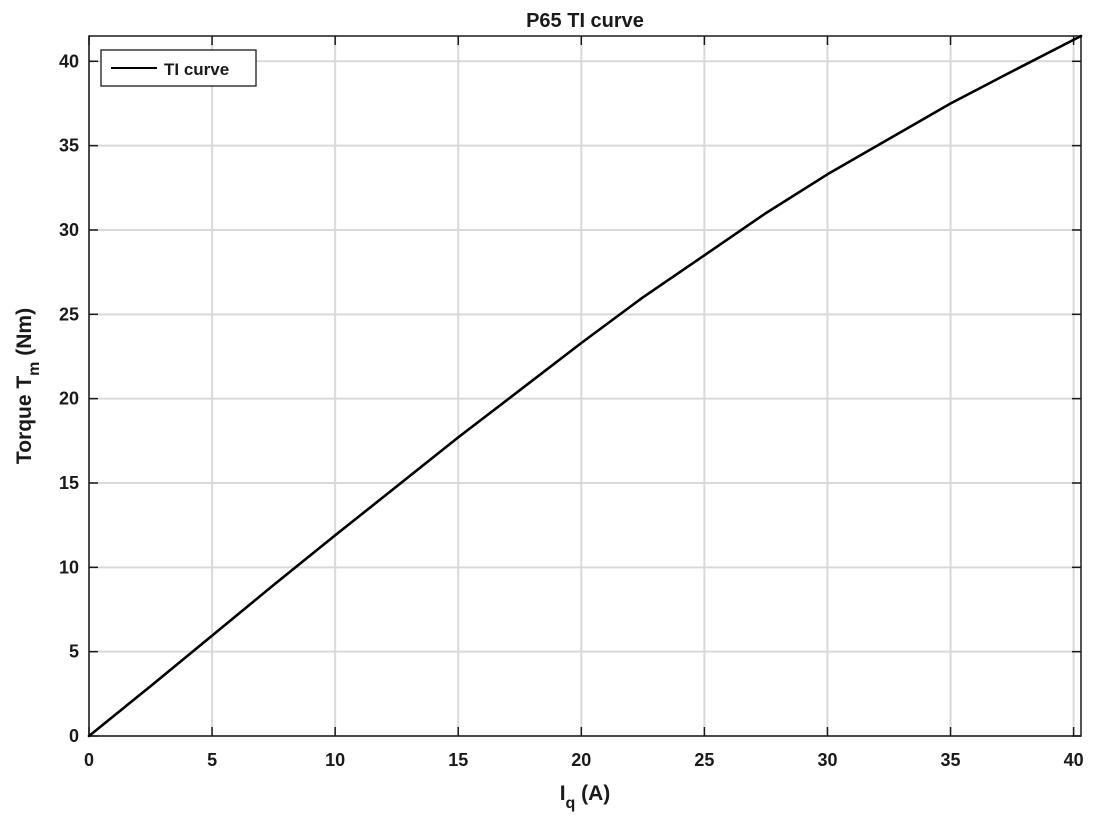 The width and height of the screenshot is (1097, 825). What do you see at coordinates (335, 760) in the screenshot?
I see `x-tick-label: 10` at bounding box center [335, 760].